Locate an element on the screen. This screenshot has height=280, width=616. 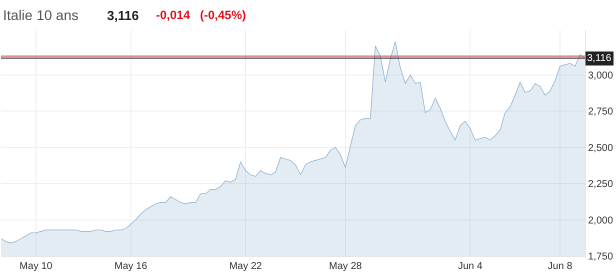
text: -0,014 is located at coordinates (173, 15).